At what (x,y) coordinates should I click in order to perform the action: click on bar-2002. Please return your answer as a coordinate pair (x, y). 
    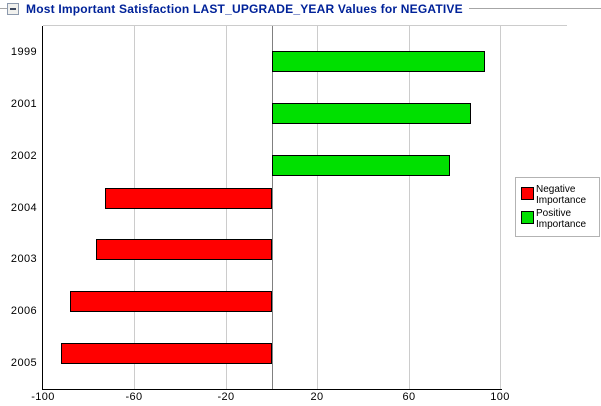
    Looking at the image, I should click on (361, 165).